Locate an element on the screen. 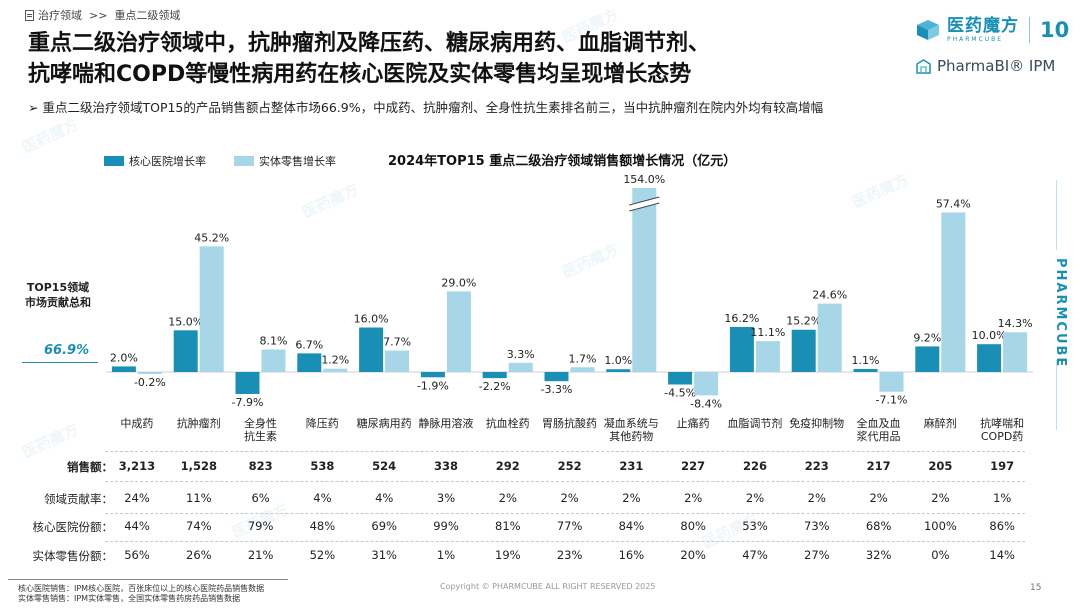  category-label: 抗血栓药 is located at coordinates (508, 423).